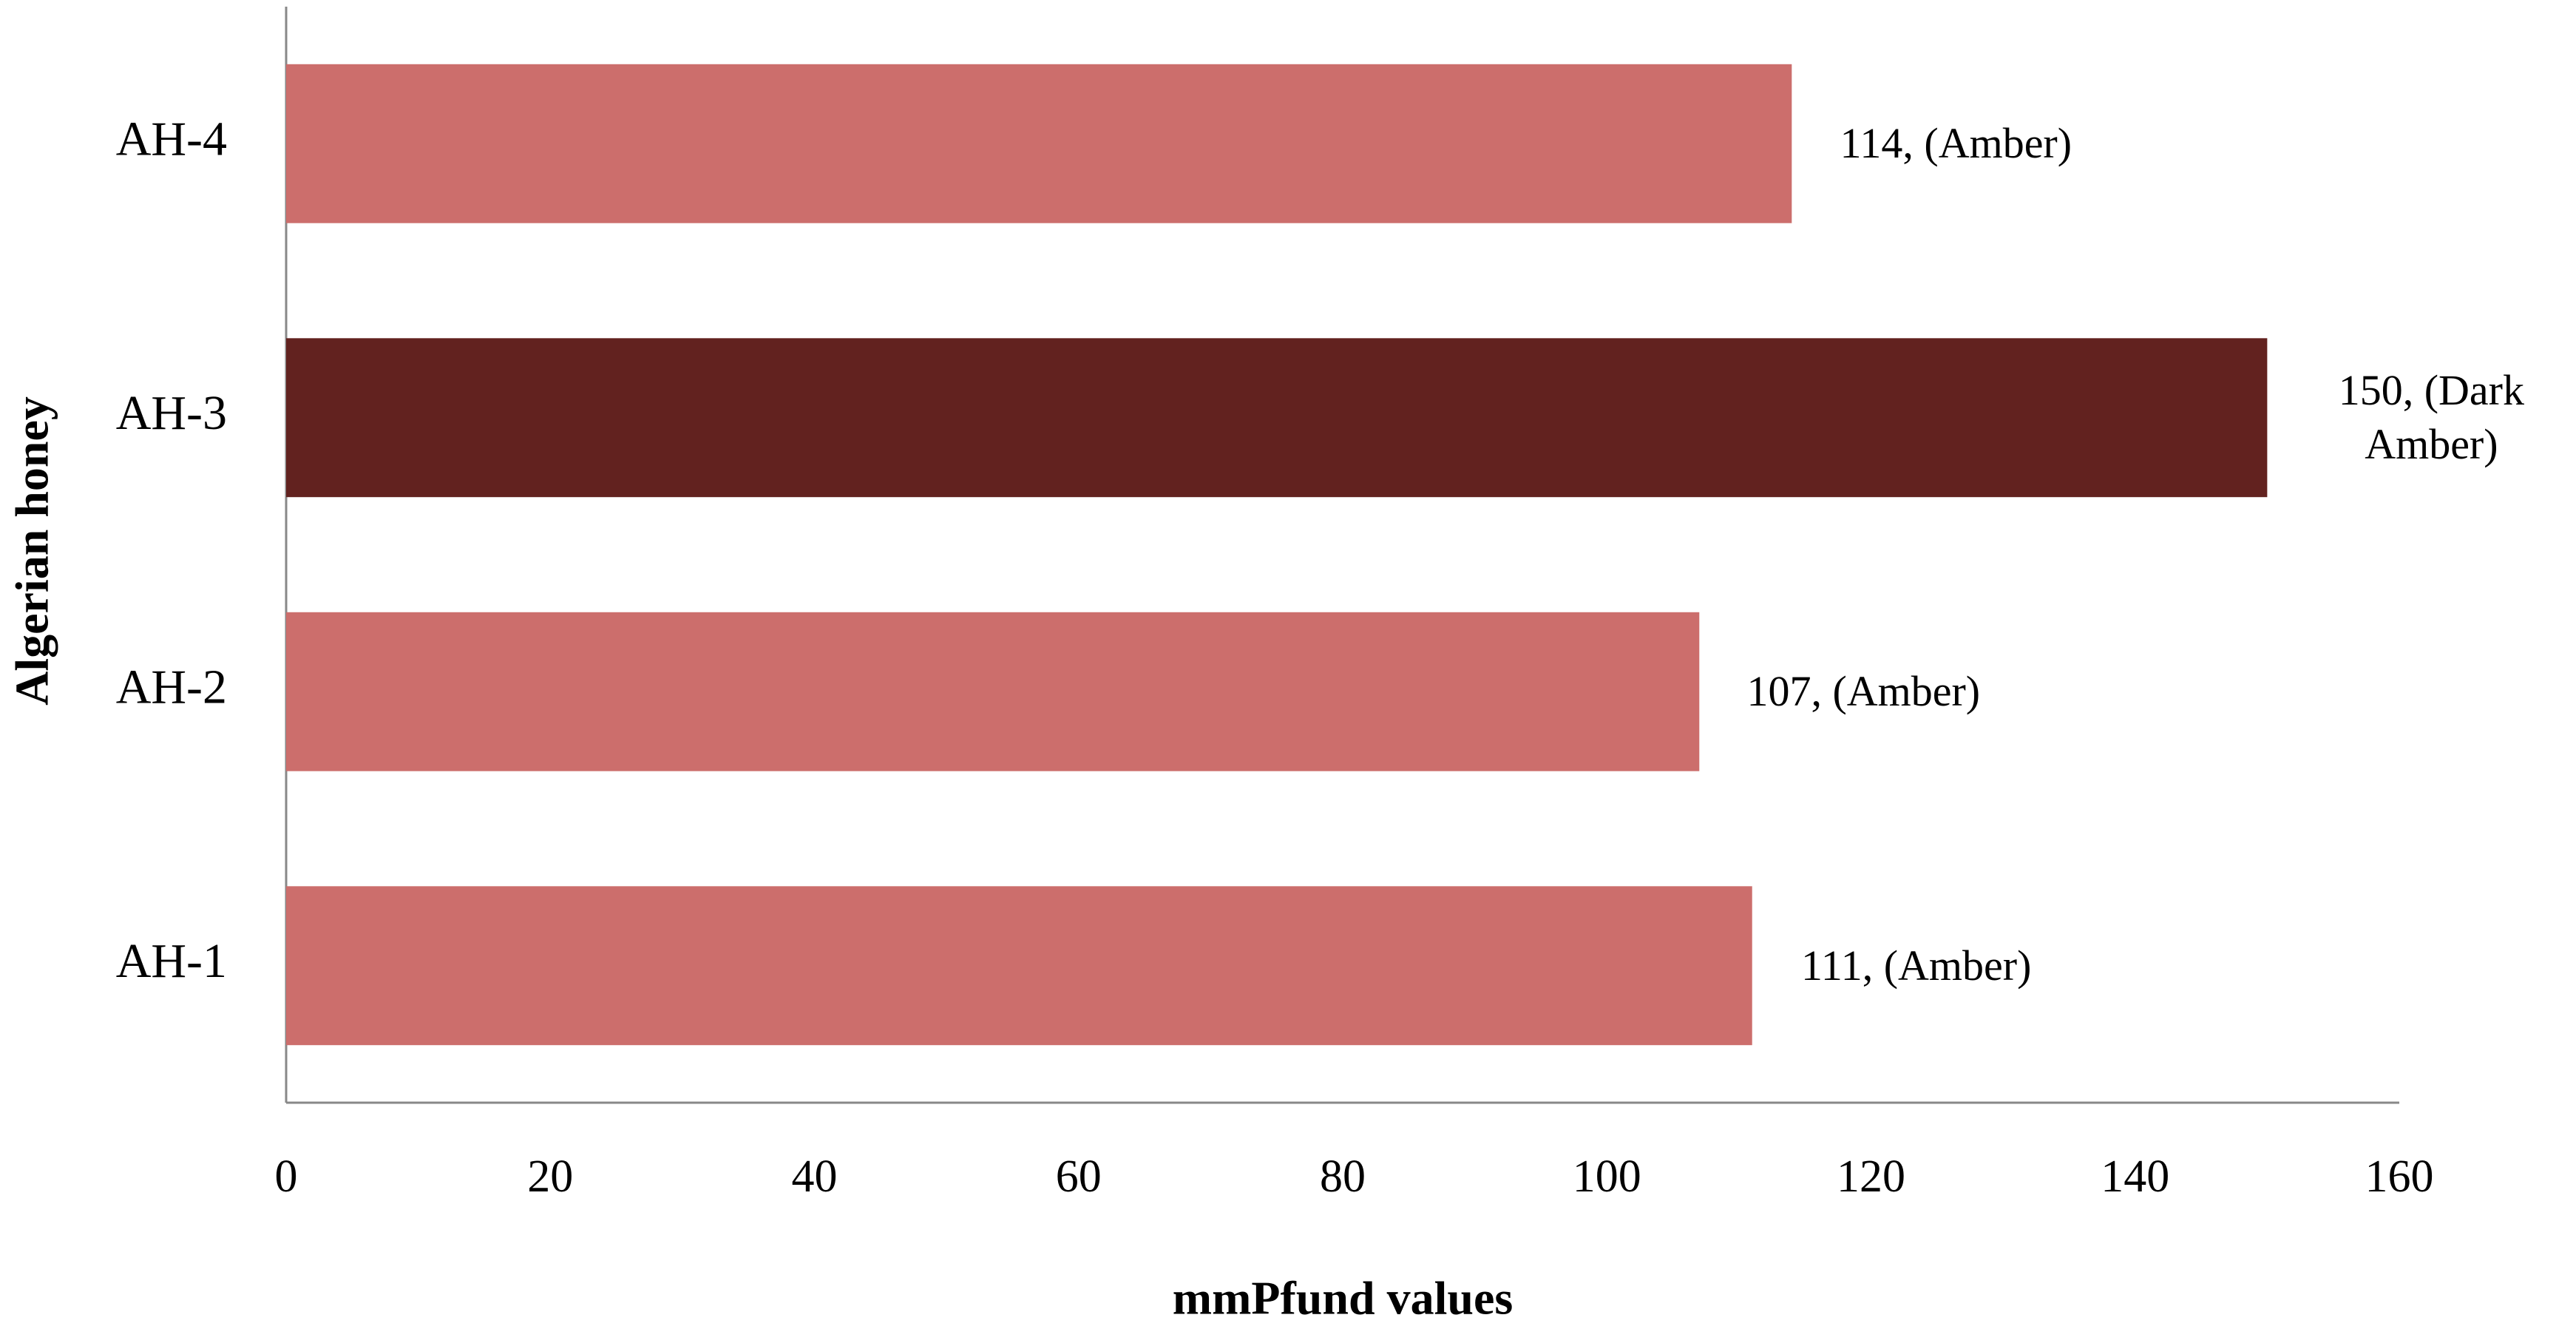 Image resolution: width=2576 pixels, height=1329 pixels. I want to click on x-tick-label: 0, so click(286, 1177).